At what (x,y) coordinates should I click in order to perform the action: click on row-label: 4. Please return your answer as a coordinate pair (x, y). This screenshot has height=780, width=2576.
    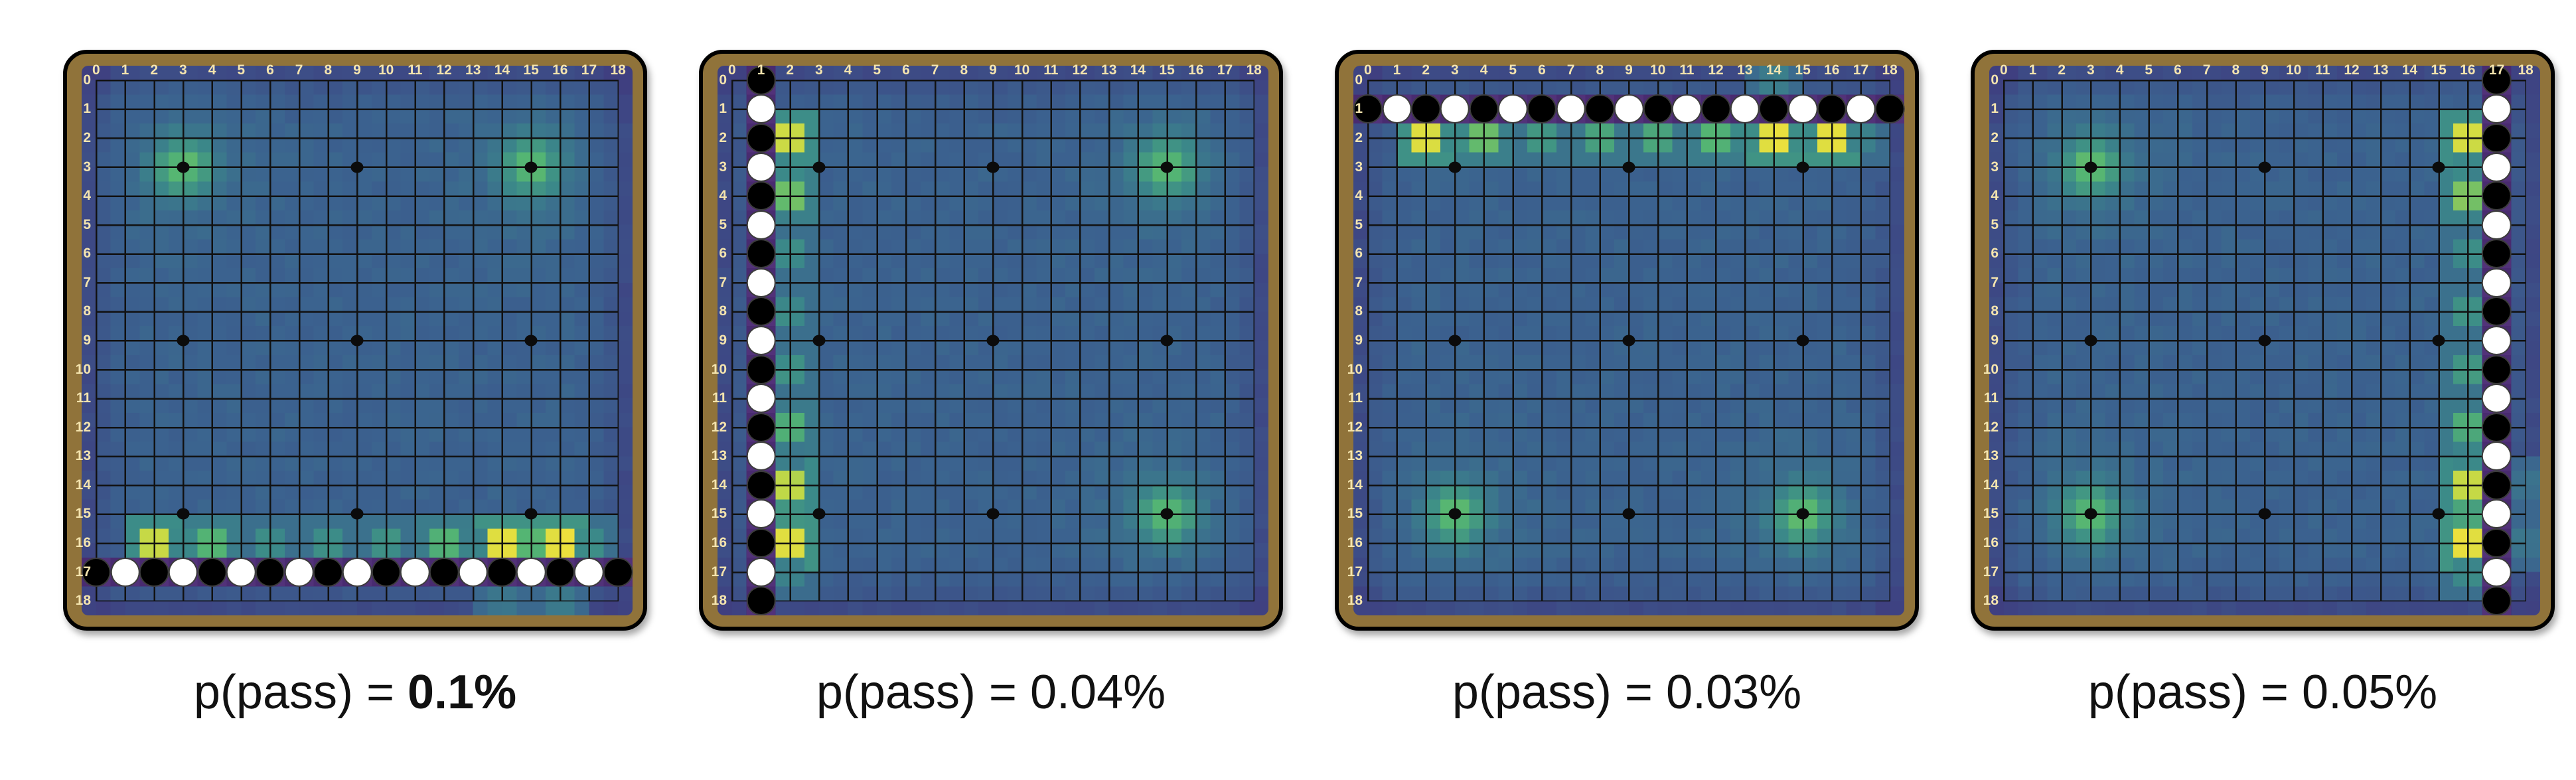
    Looking at the image, I should click on (1995, 196).